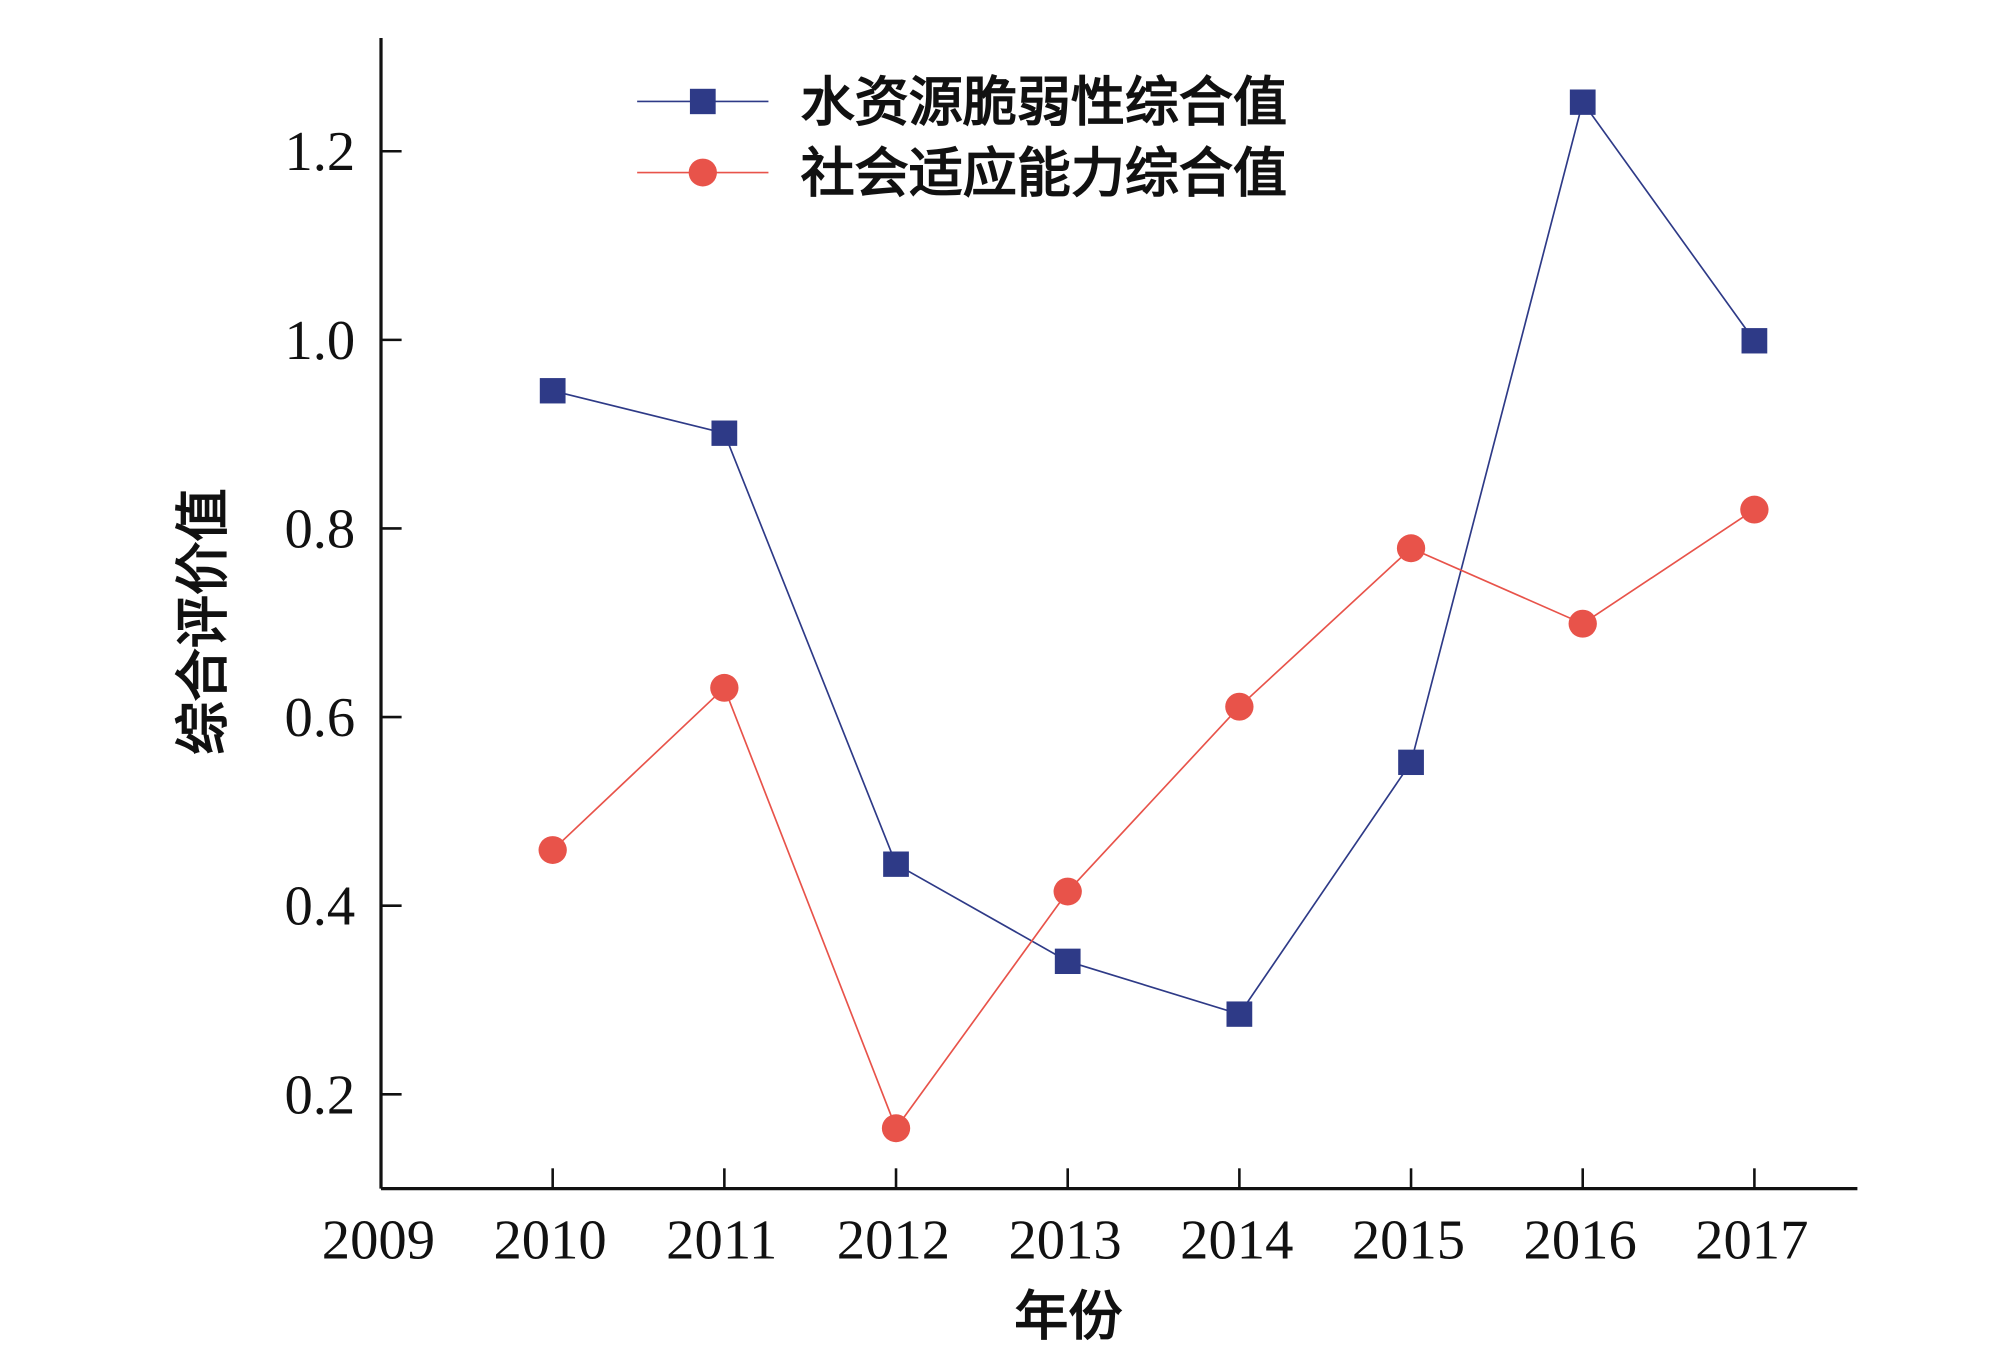 The image size is (2008, 1370). I want to click on legend-circle-icon, so click(702, 172).